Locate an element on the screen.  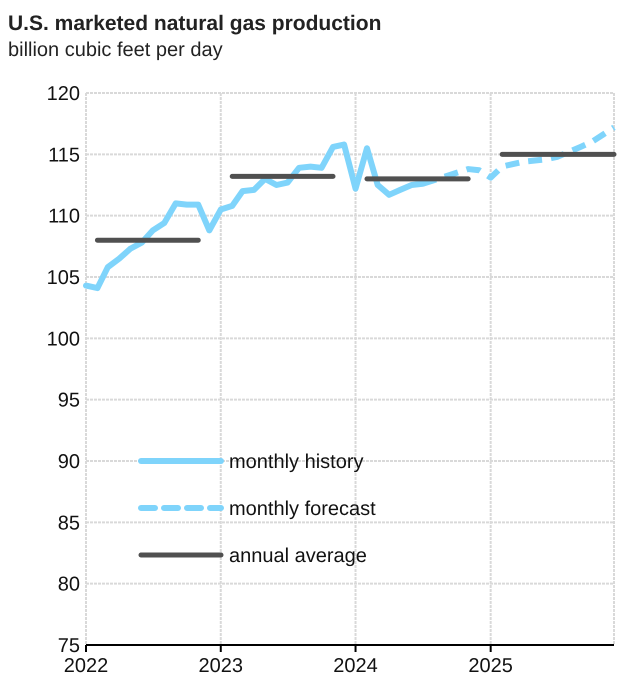
legend-label: monthly history is located at coordinates (296, 462).